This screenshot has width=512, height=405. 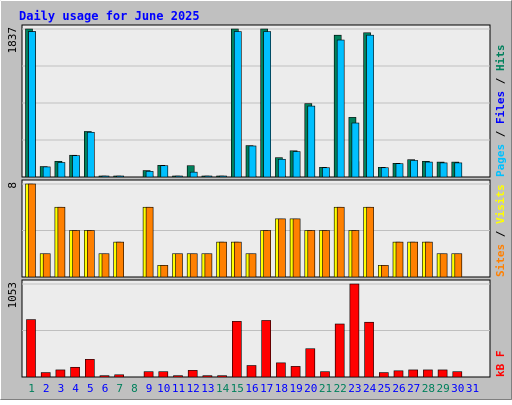 What do you see at coordinates (90, 388) in the screenshot?
I see `day-label: 5` at bounding box center [90, 388].